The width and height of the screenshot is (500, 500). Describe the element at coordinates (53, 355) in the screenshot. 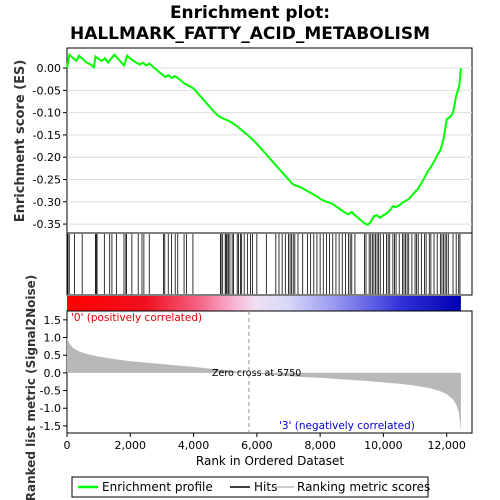

I see `metric-y-tick-label: 0.5` at that location.